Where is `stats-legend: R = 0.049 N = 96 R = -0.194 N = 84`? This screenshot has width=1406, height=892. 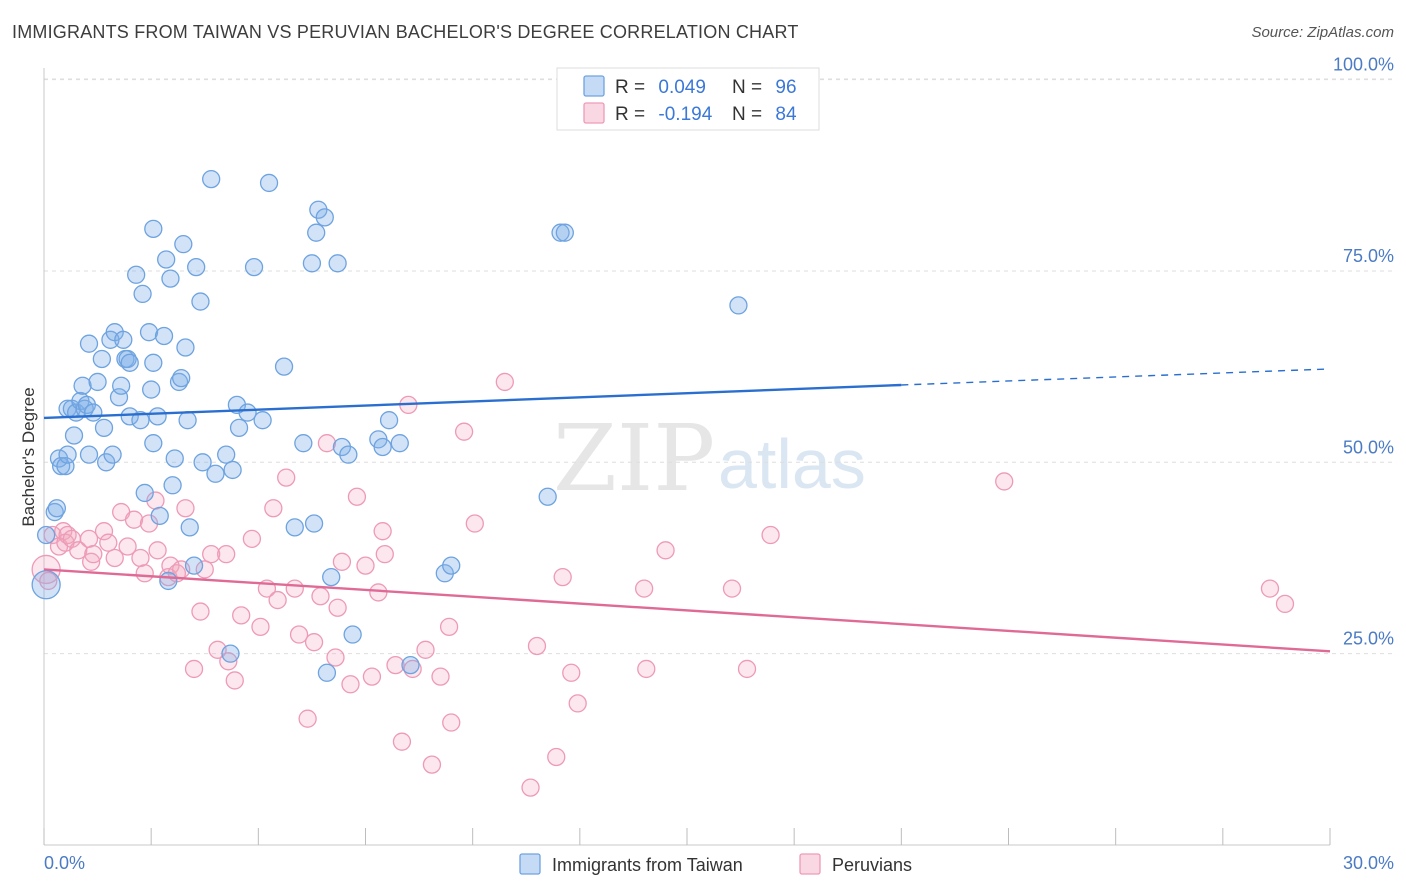
stats-legend: R = 0.049 N = 96 R = -0.194 N = 84 is located at coordinates (688, 99).